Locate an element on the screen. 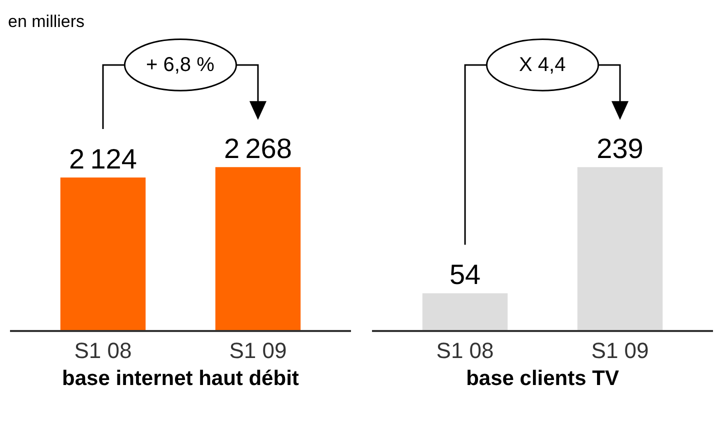 This screenshot has height=425, width=723. x-axis-title: base clients TV is located at coordinates (542, 378).